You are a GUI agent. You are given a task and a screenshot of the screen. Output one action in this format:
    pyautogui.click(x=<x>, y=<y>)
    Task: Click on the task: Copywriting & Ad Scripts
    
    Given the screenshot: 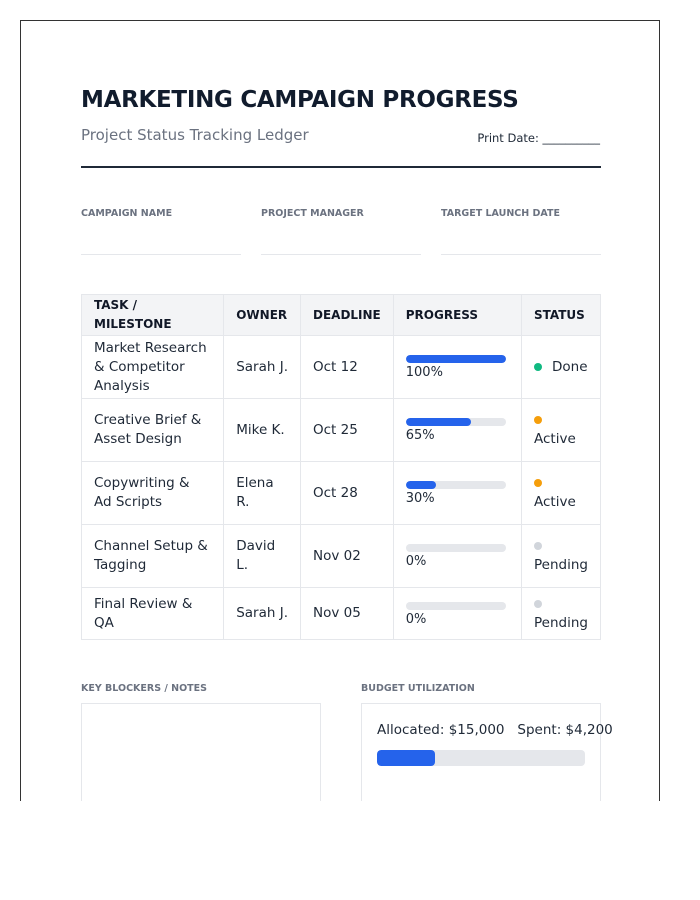 What is the action you would take?
    pyautogui.click(x=152, y=493)
    